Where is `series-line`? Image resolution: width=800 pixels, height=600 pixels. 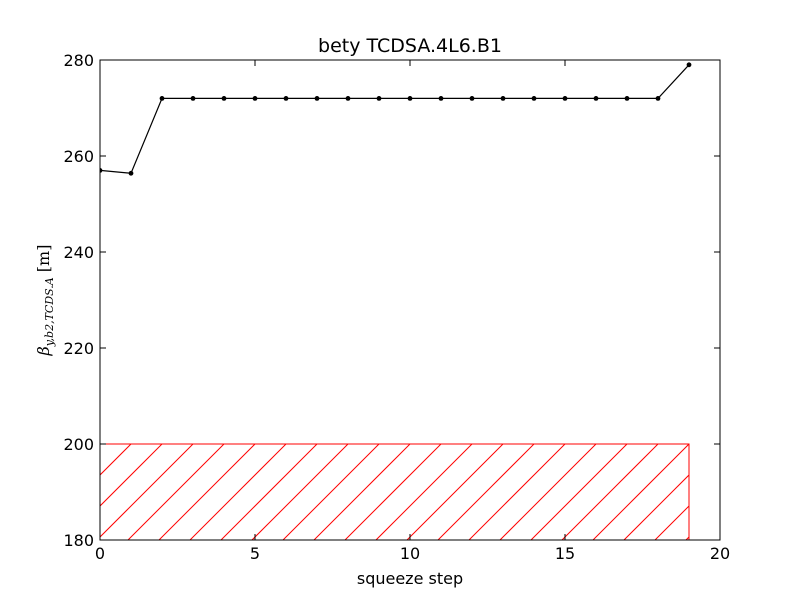
series-line is located at coordinates (395, 119).